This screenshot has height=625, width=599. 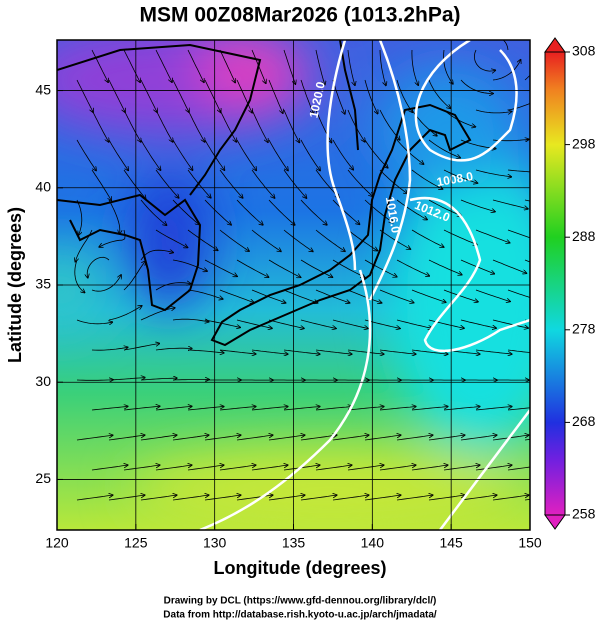 I want to click on x-tick-label: 140, so click(x=373, y=543).